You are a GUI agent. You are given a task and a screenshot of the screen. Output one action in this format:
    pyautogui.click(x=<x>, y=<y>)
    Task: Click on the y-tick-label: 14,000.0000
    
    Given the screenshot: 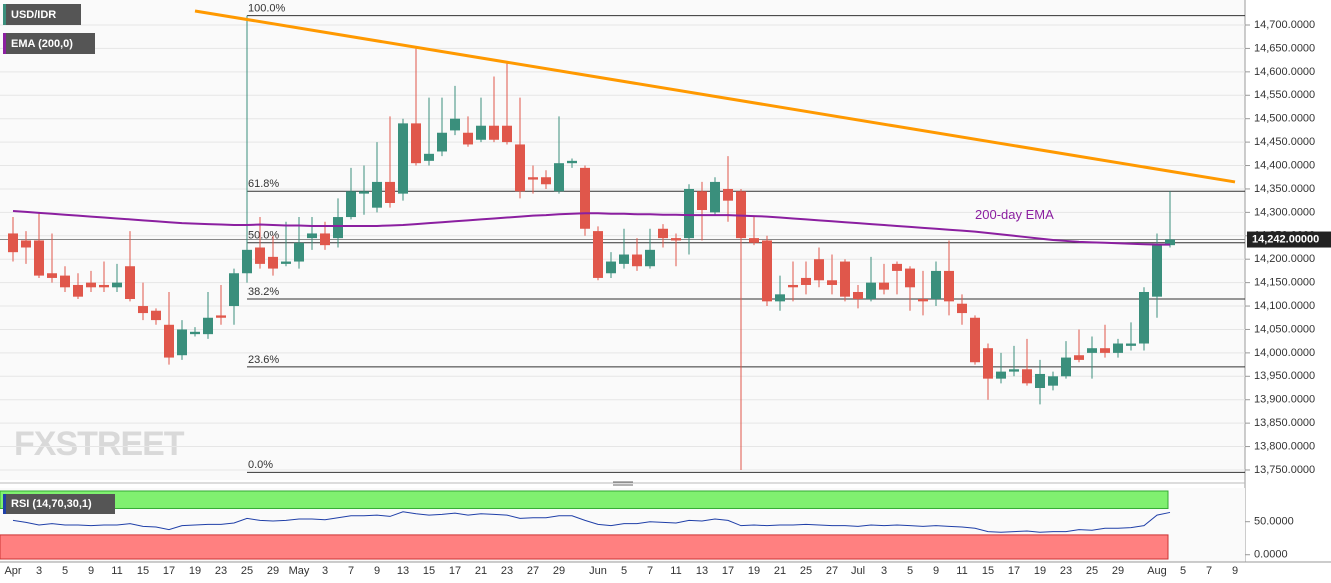 What is the action you would take?
    pyautogui.click(x=1284, y=353)
    